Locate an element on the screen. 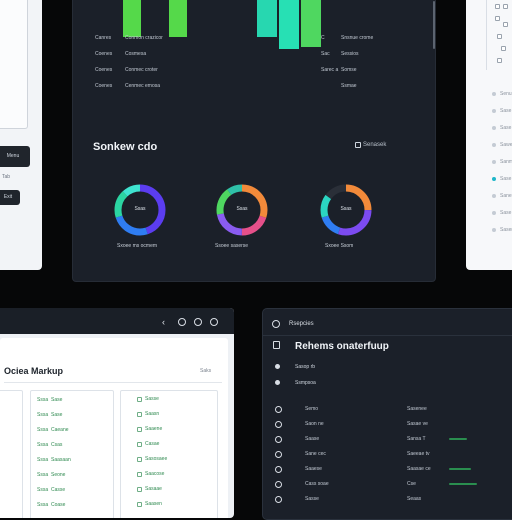  table-cell: Cosmesa is located at coordinates (136, 54).